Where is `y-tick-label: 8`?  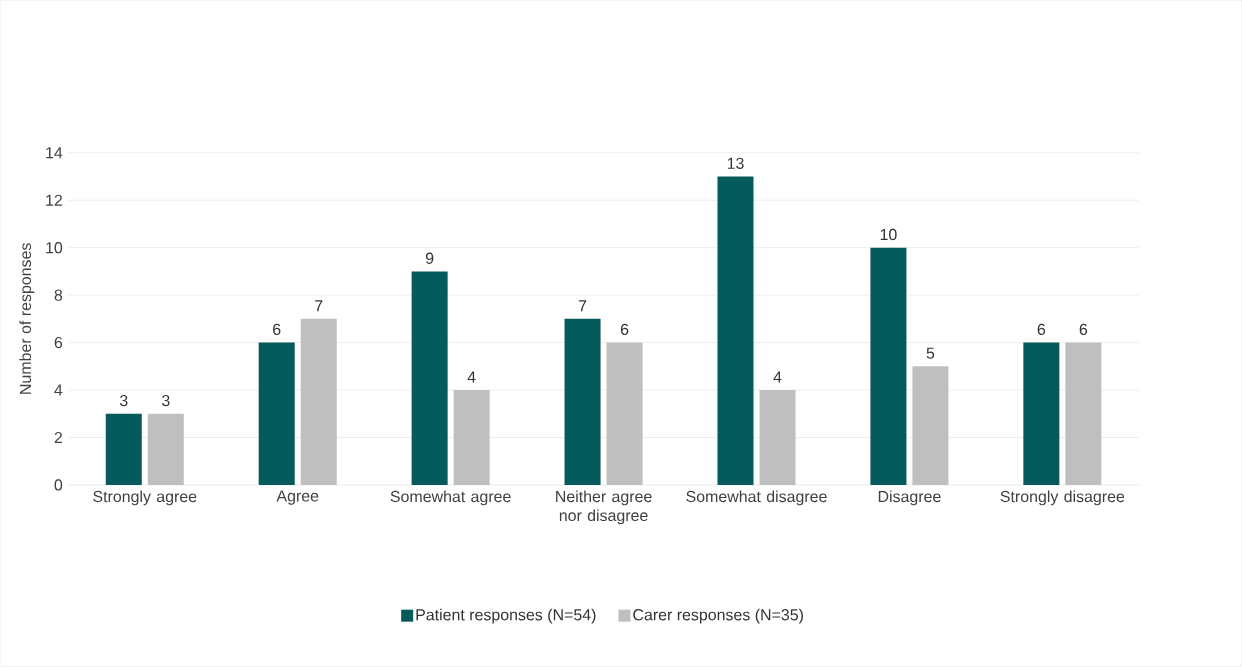
y-tick-label: 8 is located at coordinates (58, 295).